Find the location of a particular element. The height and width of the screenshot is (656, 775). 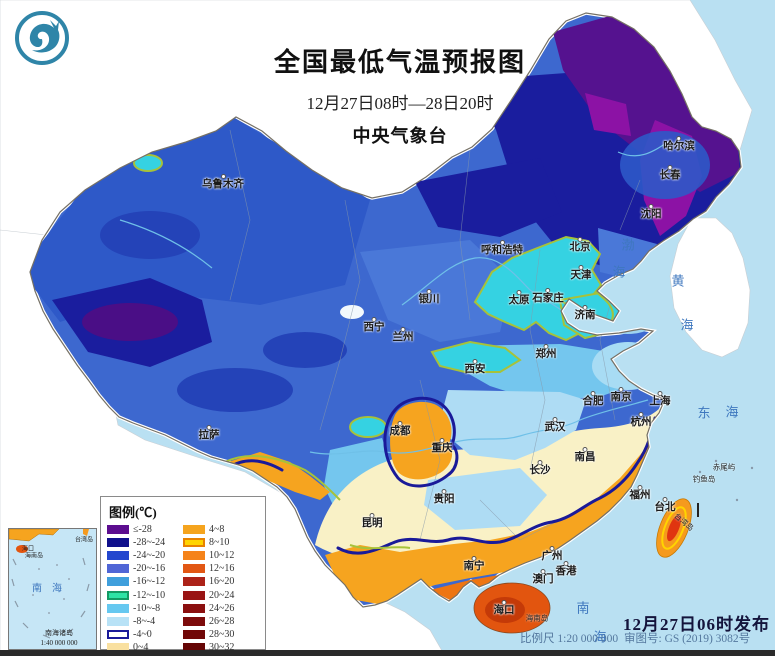

cma-dragon-logo is located at coordinates (42, 38).